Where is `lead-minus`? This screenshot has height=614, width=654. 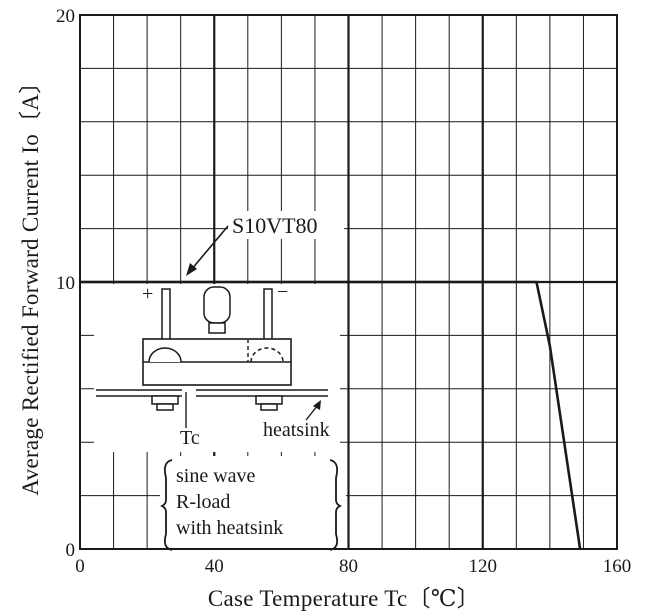
lead-minus is located at coordinates (268, 315).